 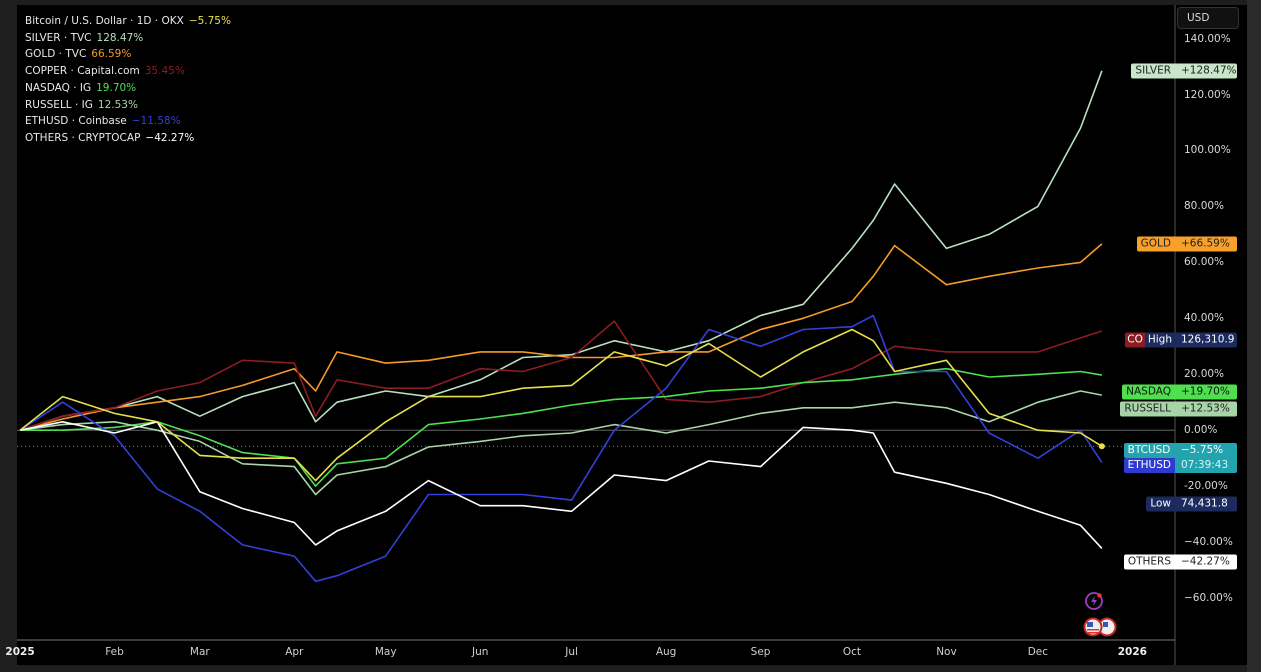 I want to click on tag-value: +19.70%, so click(x=1206, y=392).